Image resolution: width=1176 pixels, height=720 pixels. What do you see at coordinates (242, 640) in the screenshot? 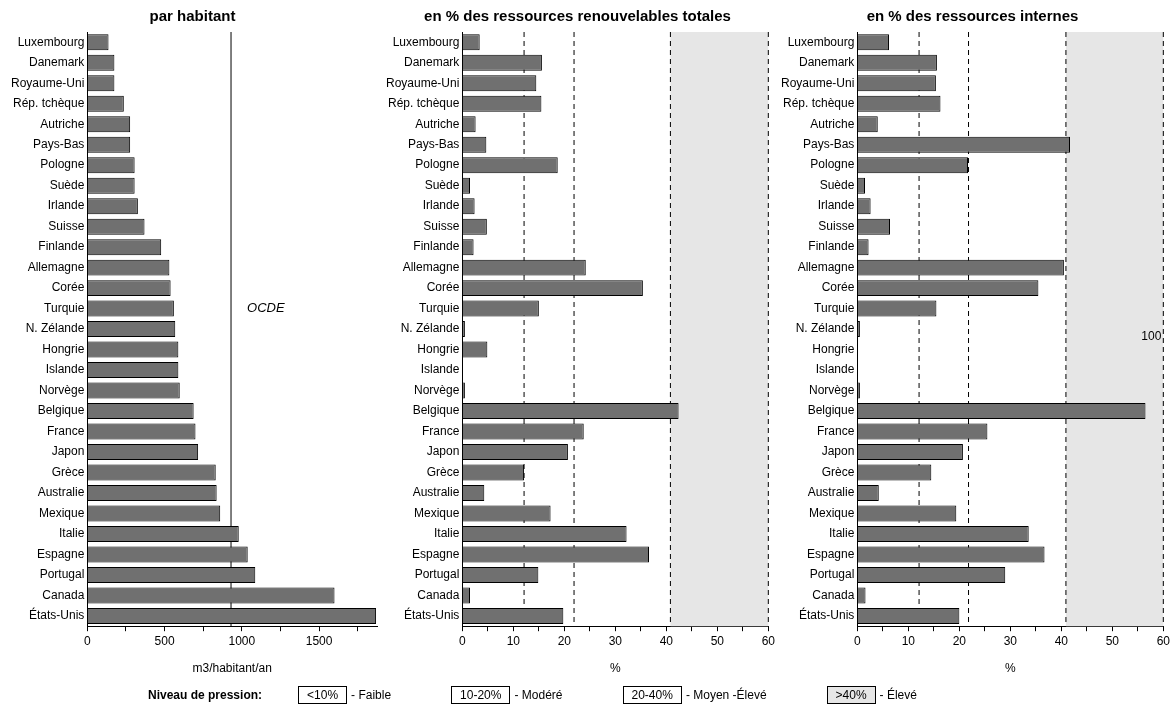
I see `x-tick-label: 1000` at bounding box center [242, 640].